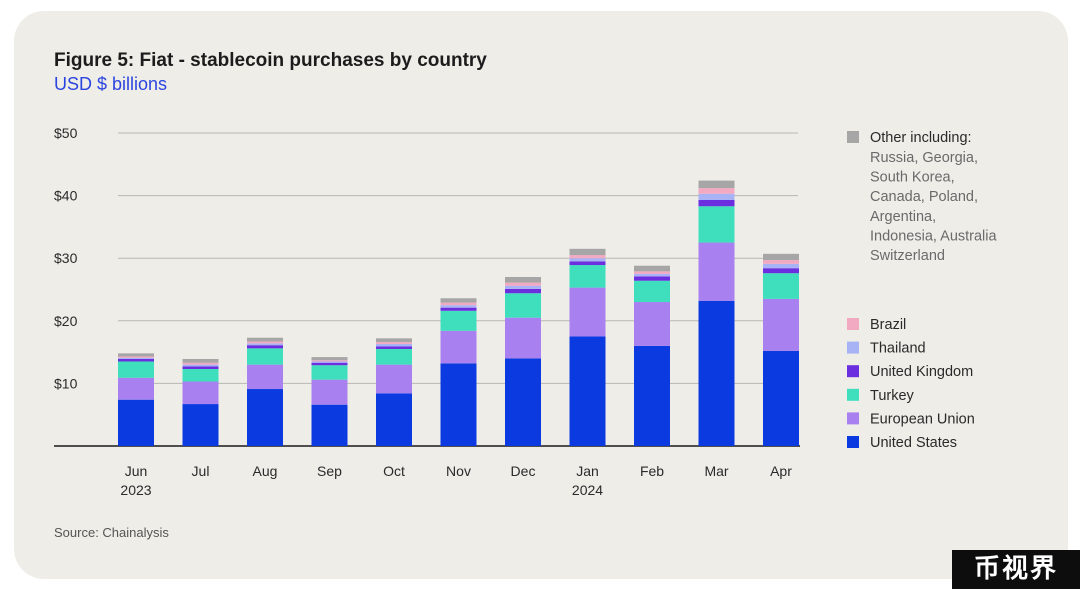 The height and width of the screenshot is (589, 1080). Describe the element at coordinates (924, 158) in the screenshot. I see `legend-other-detail: Russia, Georgia,` at that location.